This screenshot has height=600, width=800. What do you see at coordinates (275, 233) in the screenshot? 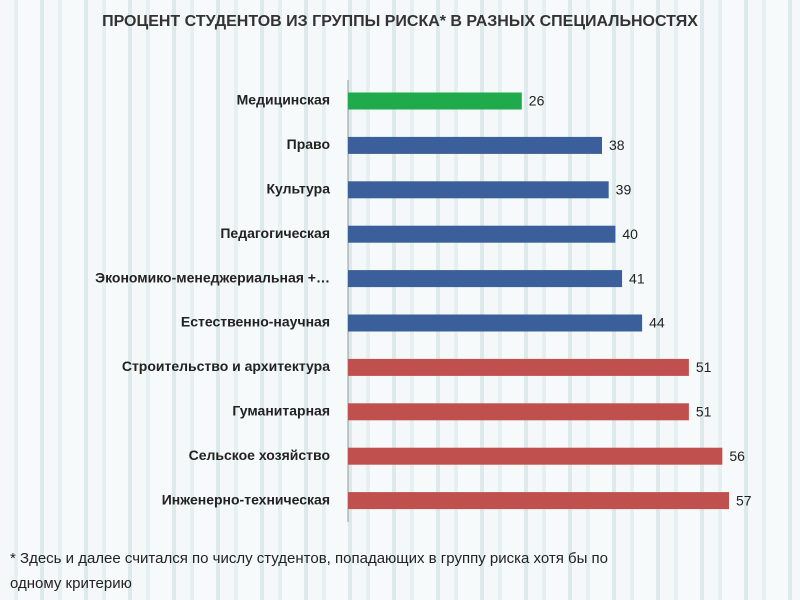
I see `category-label: Педагогическая` at bounding box center [275, 233].